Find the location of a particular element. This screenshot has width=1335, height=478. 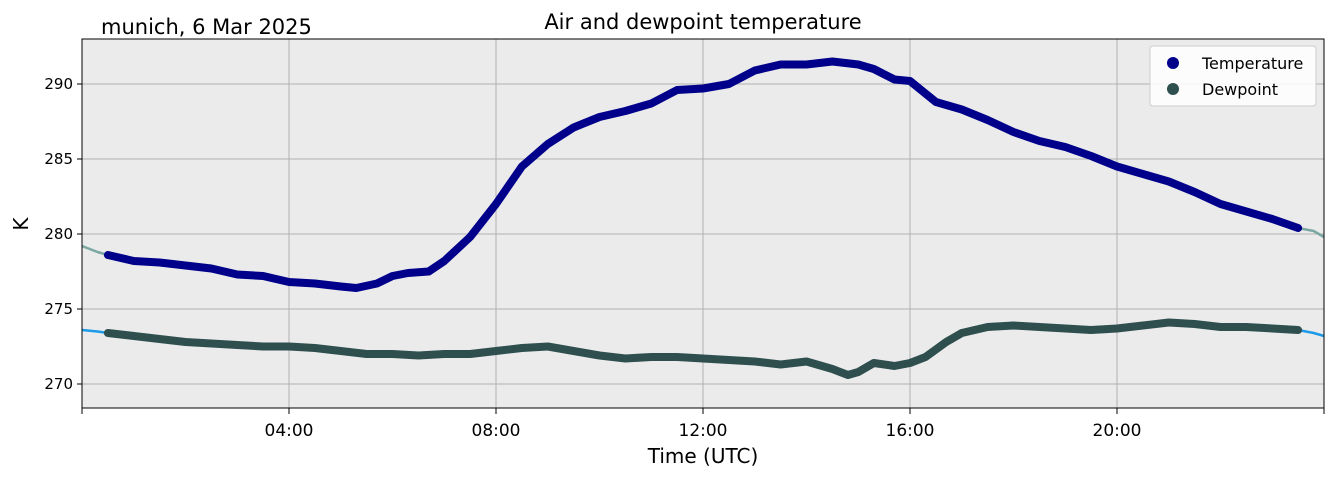

x-tick-label: 20:00 is located at coordinates (1117, 431).